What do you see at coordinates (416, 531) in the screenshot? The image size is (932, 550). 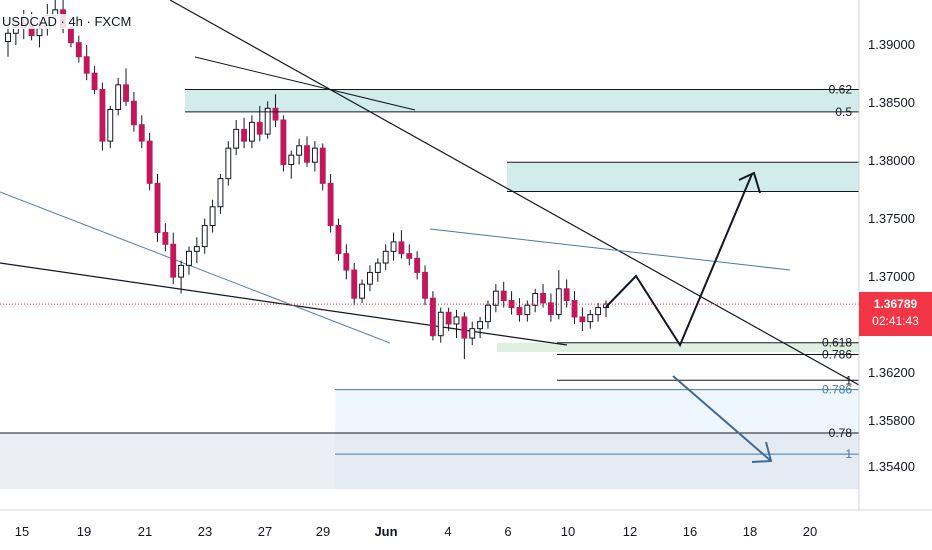 I see `time-axis: 15 19 21 23 27 29 Jun 4 6 10 12 16 18 20` at bounding box center [416, 531].